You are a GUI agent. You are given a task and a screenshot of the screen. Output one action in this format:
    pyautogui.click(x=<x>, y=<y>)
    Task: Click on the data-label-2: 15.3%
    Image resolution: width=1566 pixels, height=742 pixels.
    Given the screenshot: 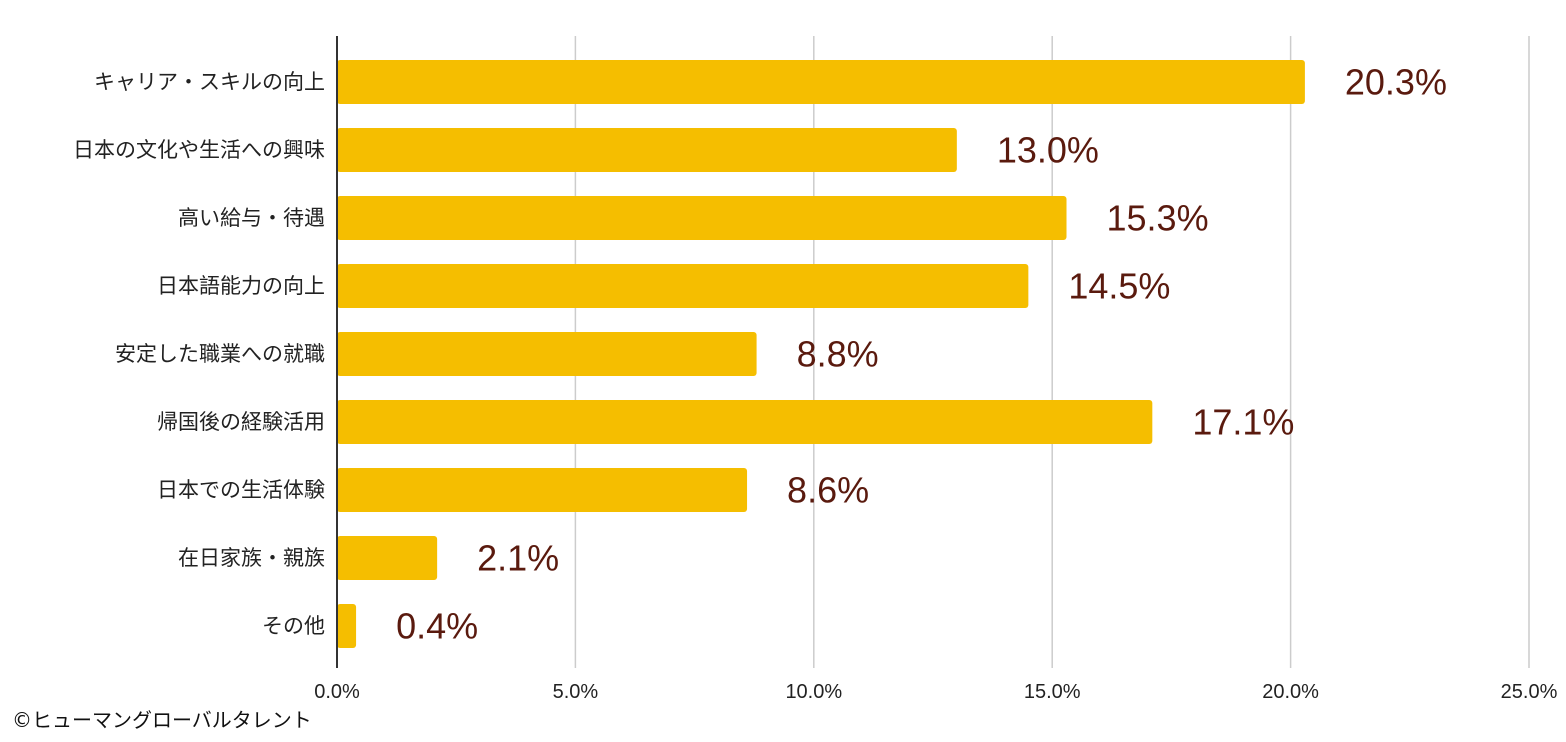 What is the action you would take?
    pyautogui.click(x=1158, y=218)
    